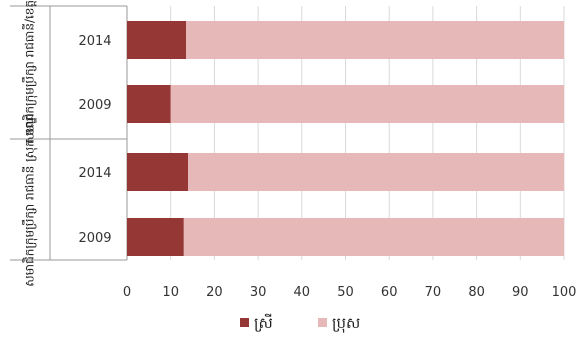 Image resolution: width=582 pixels, height=341 pixels. What do you see at coordinates (302, 292) in the screenshot?
I see `x-tick-label: 40` at bounding box center [302, 292].